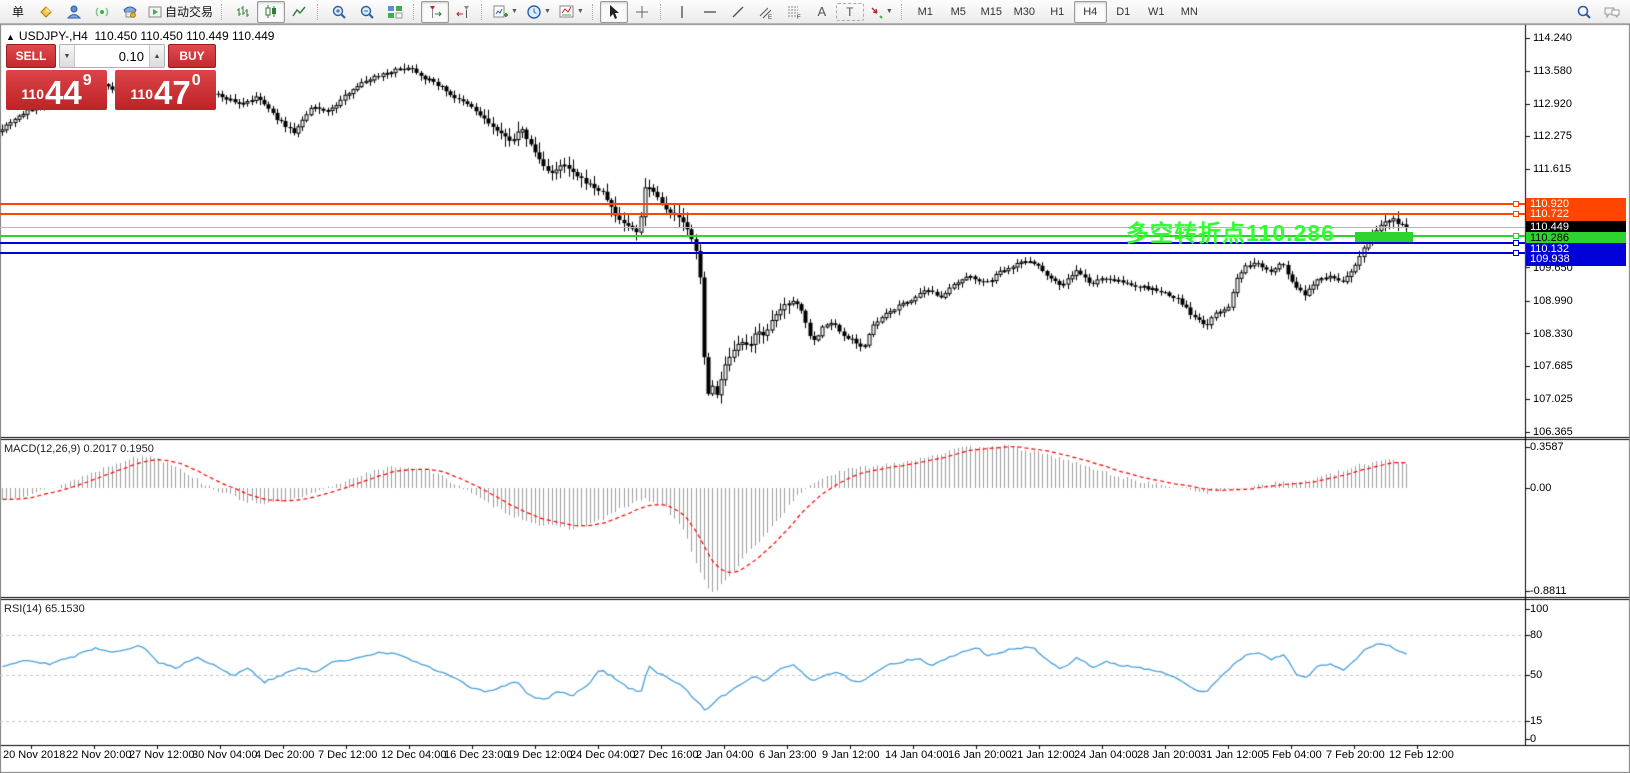  I want to click on new-order-button: 单, so click(17, 12).